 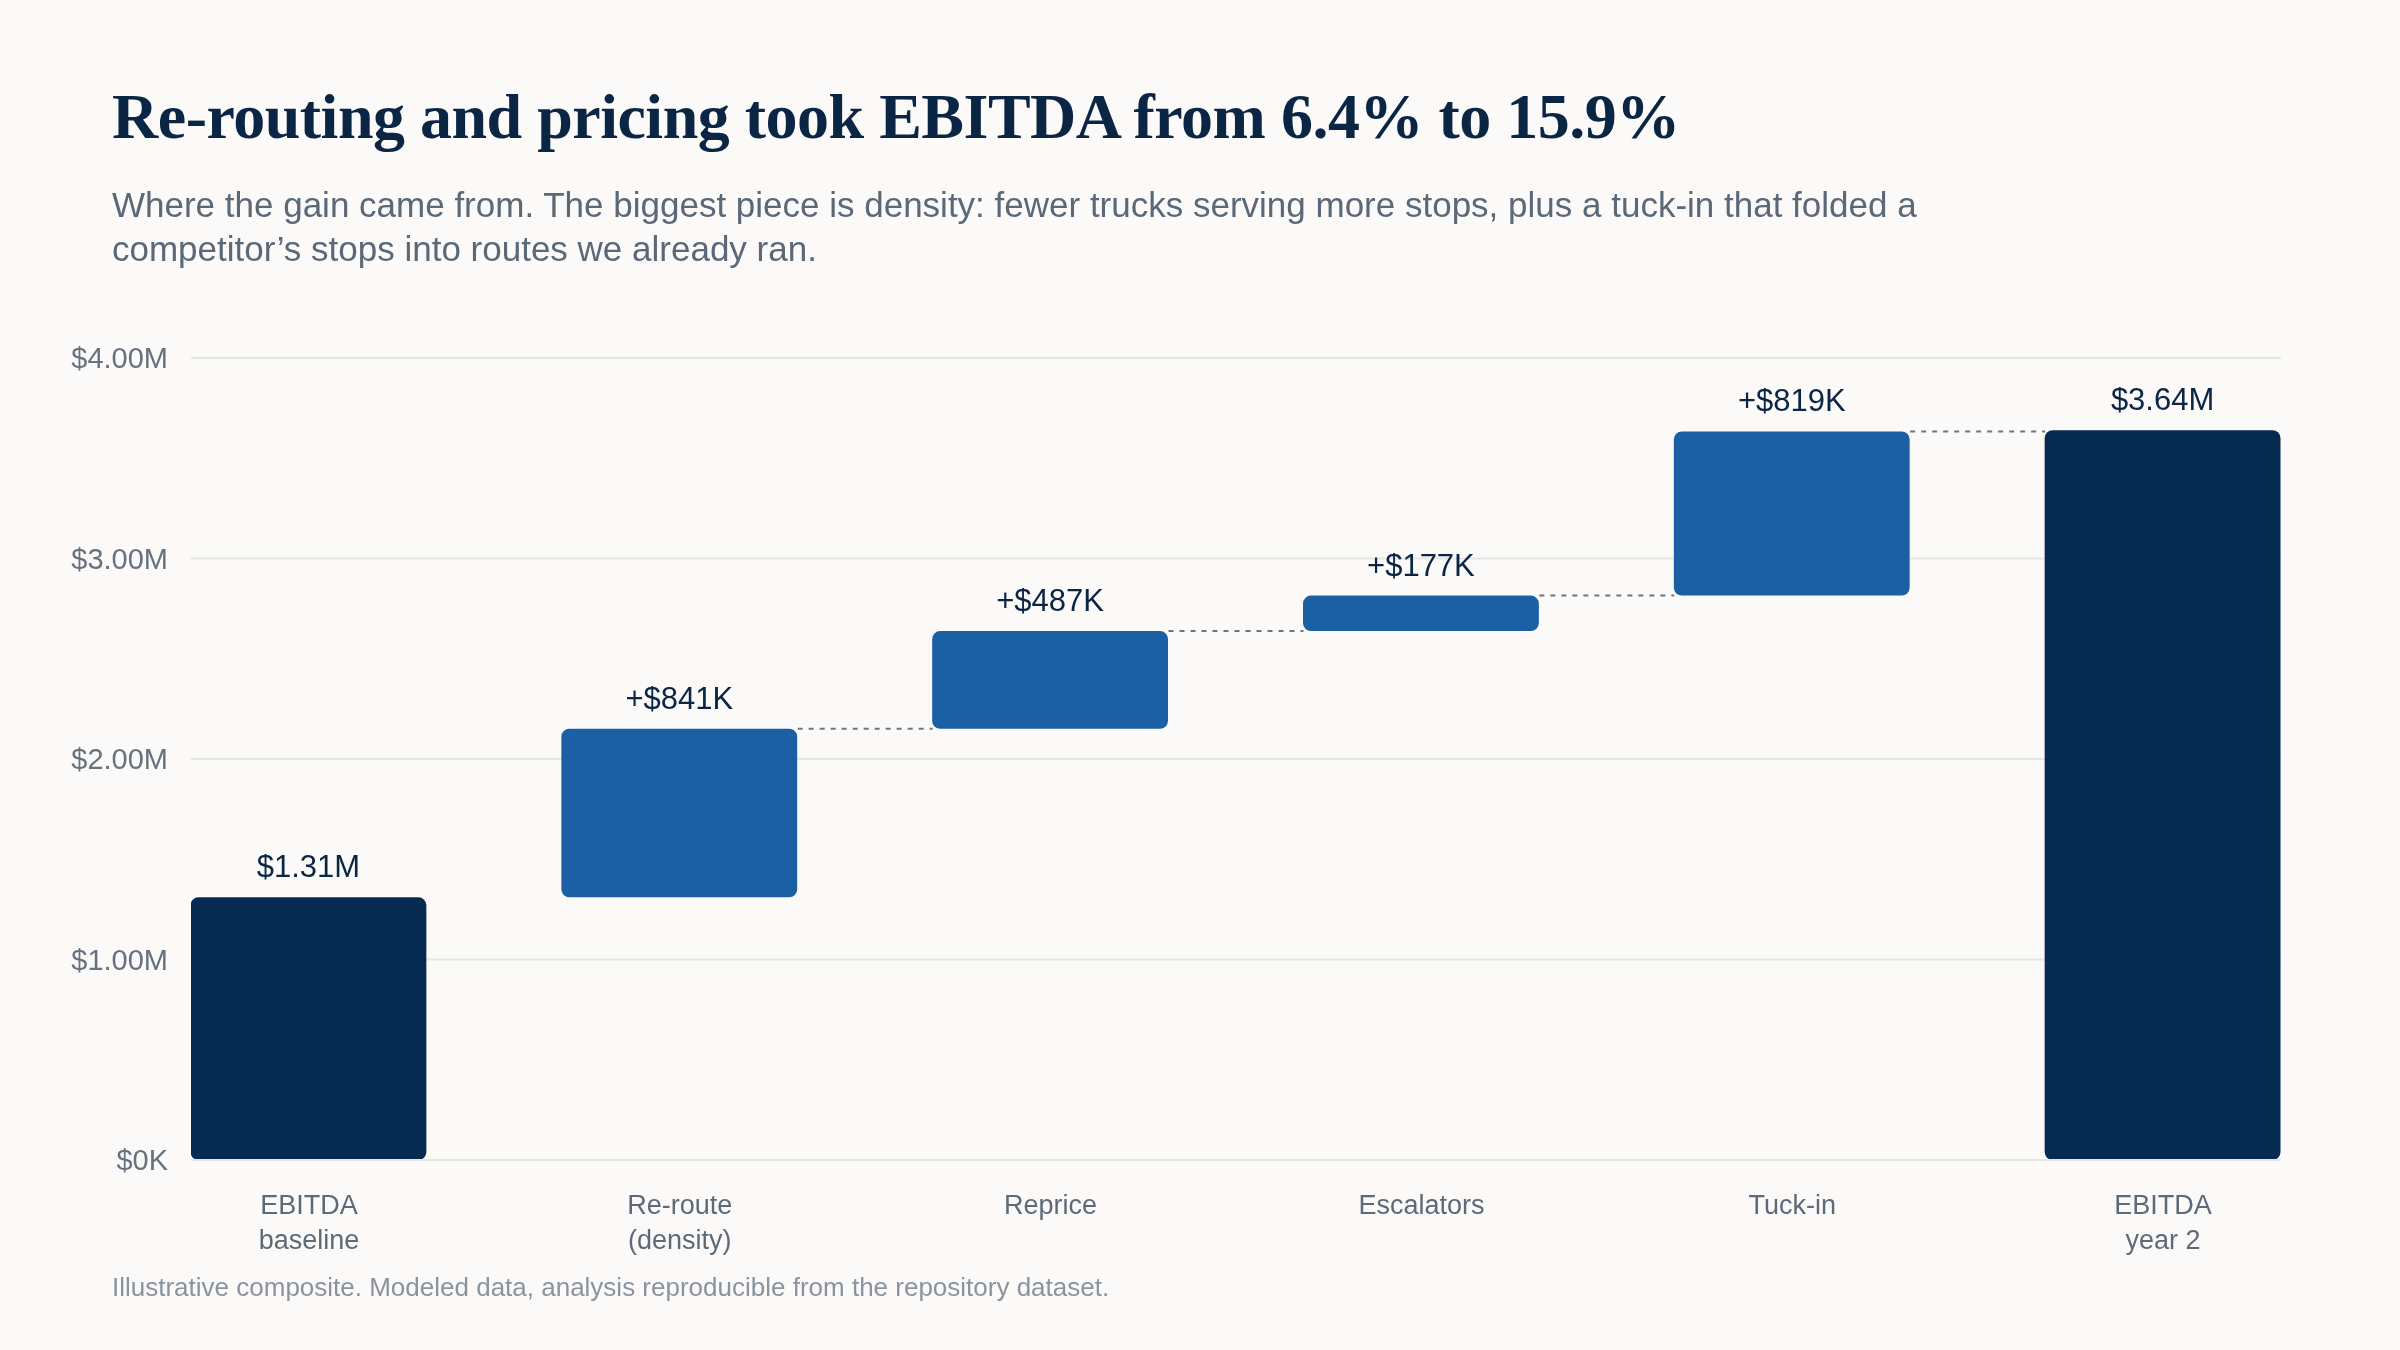 What do you see at coordinates (2162, 400) in the screenshot?
I see `data-label: $3.64M` at bounding box center [2162, 400].